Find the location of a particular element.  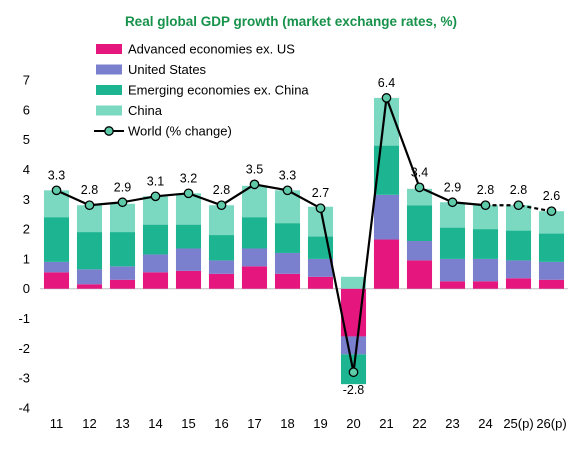

x-tick-label: 12 is located at coordinates (89, 423).